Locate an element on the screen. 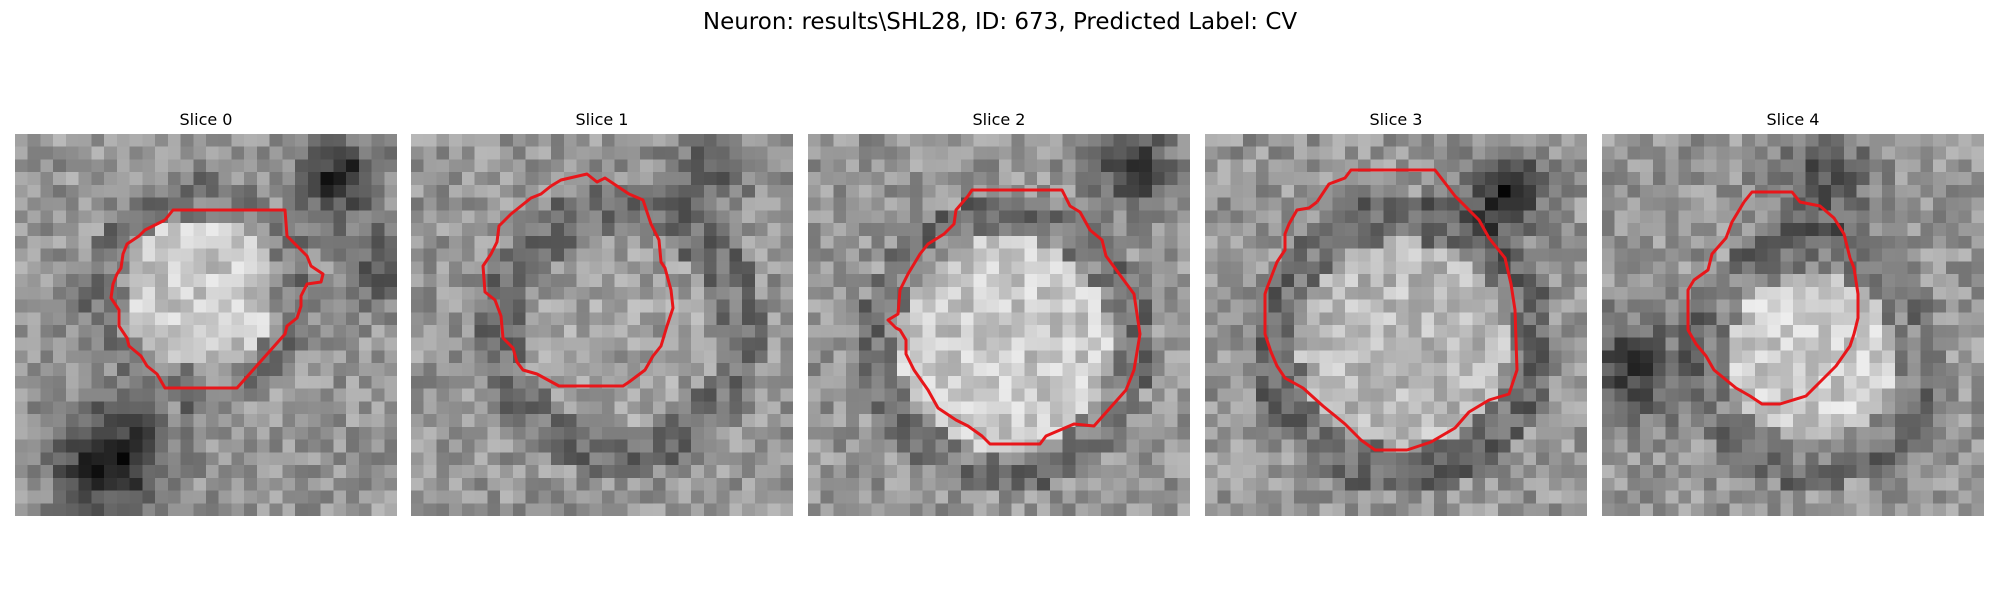 The image size is (2000, 600). slice-panel-0: Slice 0 is located at coordinates (206, 315).